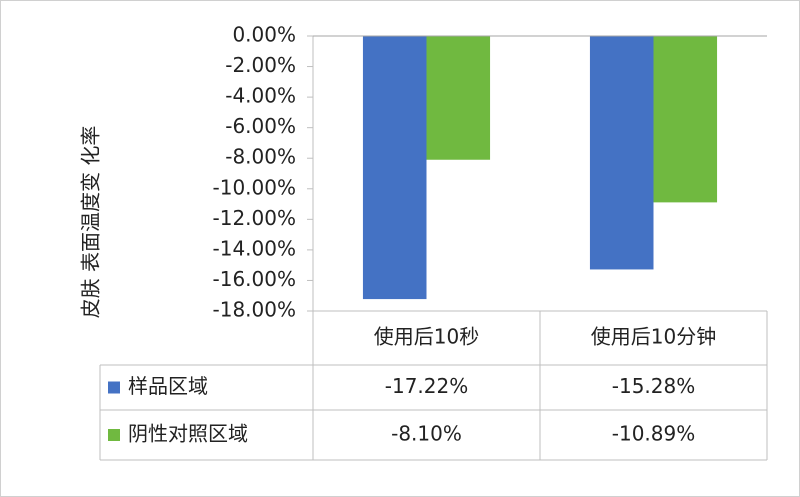 The height and width of the screenshot is (497, 800). I want to click on y-tick-label: -6.00%, so click(260, 126).